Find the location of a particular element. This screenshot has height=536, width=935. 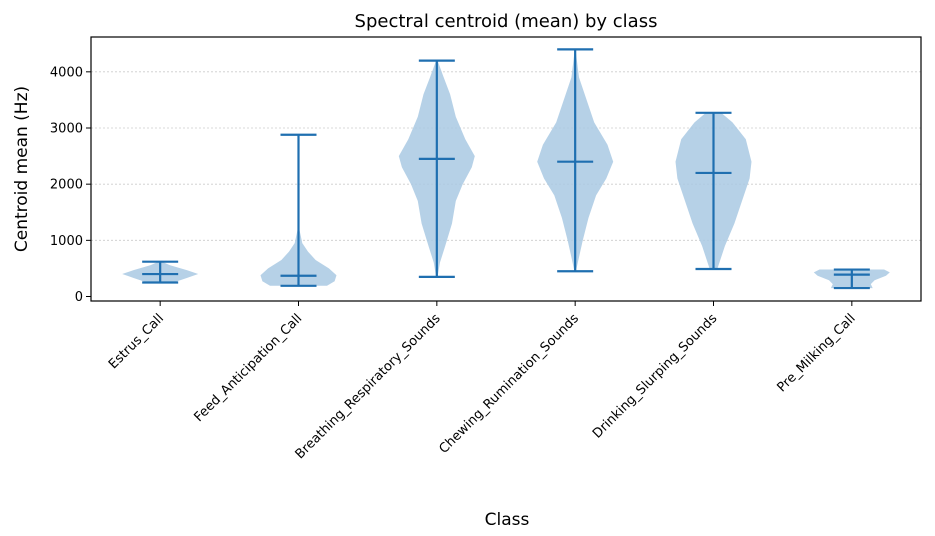

y-axis: 0 1000 2000 3000 4000 is located at coordinates (70, 185).